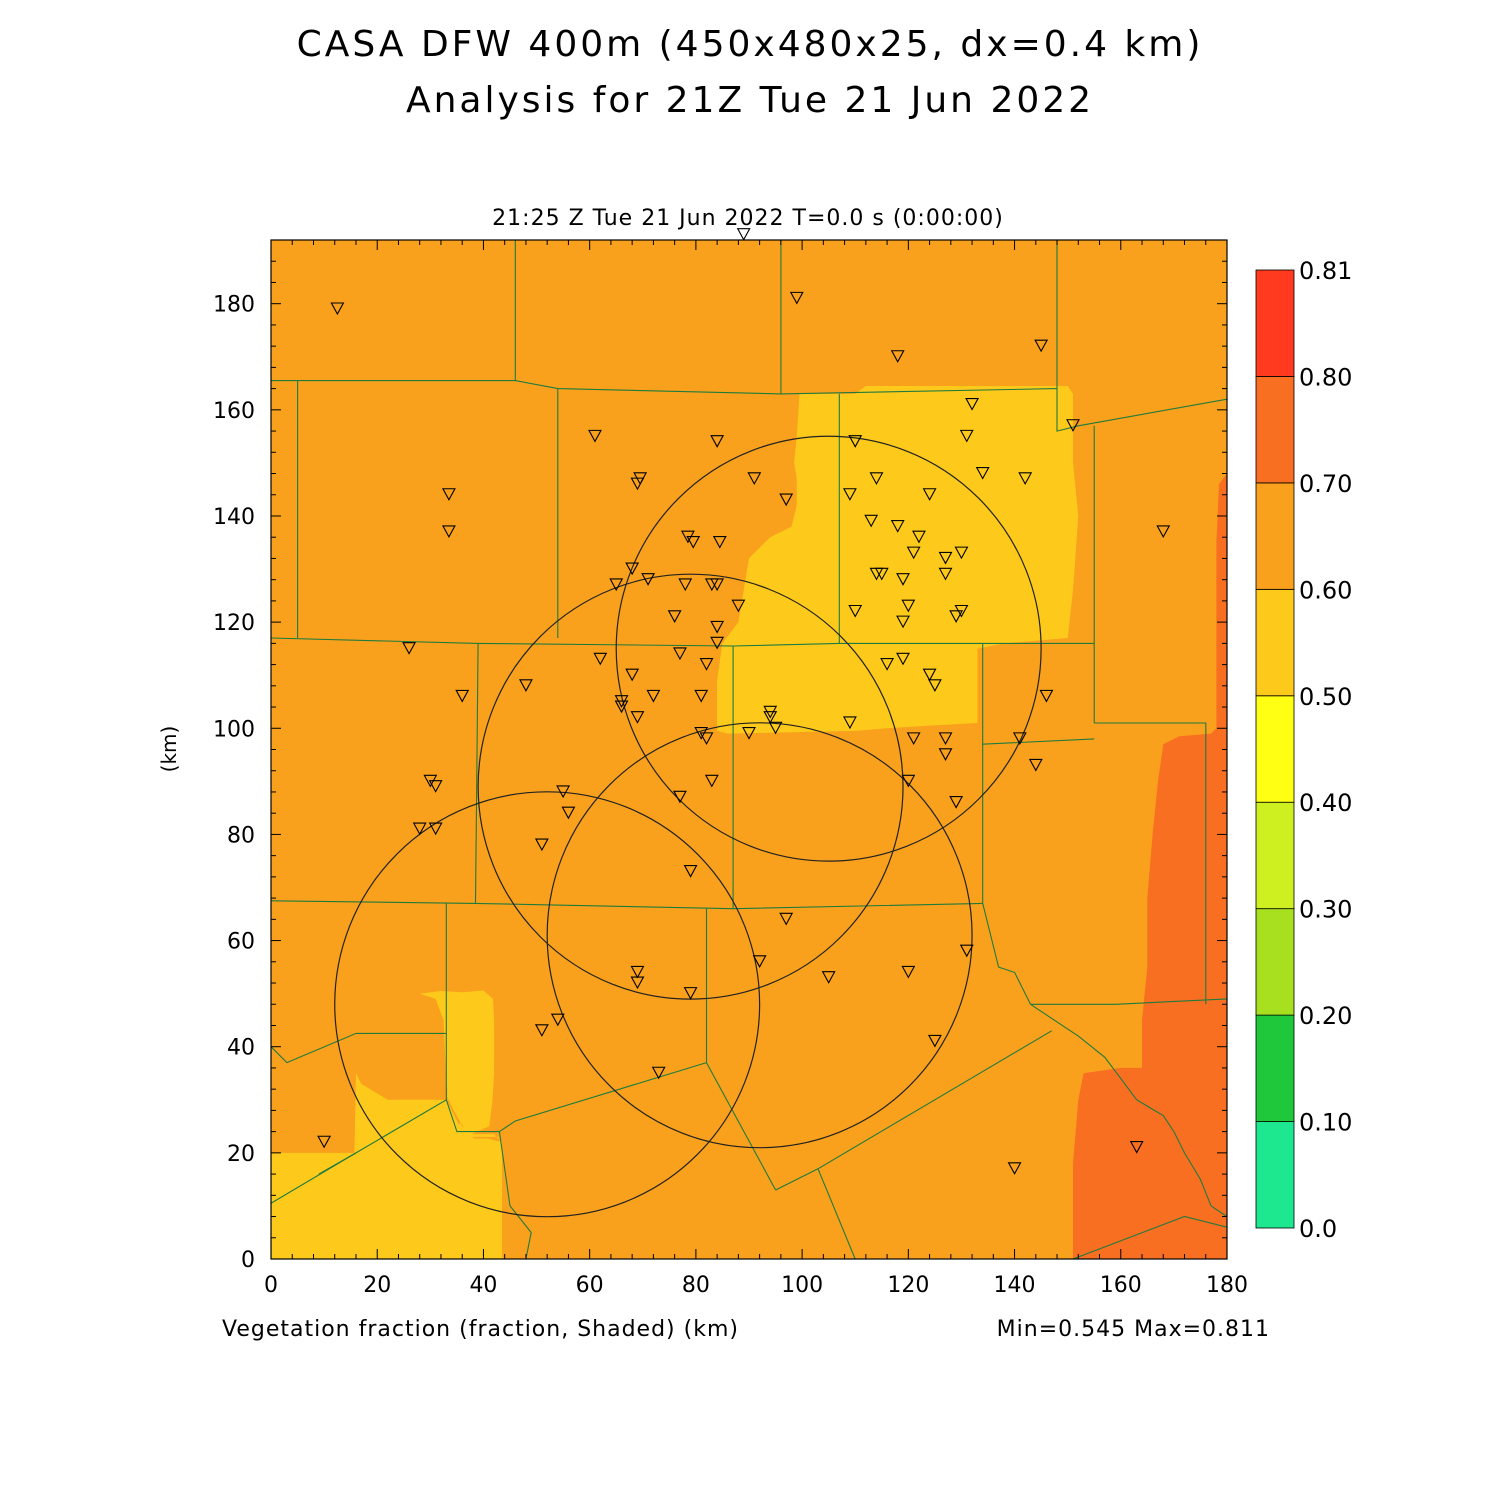 The image size is (1500, 1500). I want to click on y-tick-label: 80, so click(241, 835).